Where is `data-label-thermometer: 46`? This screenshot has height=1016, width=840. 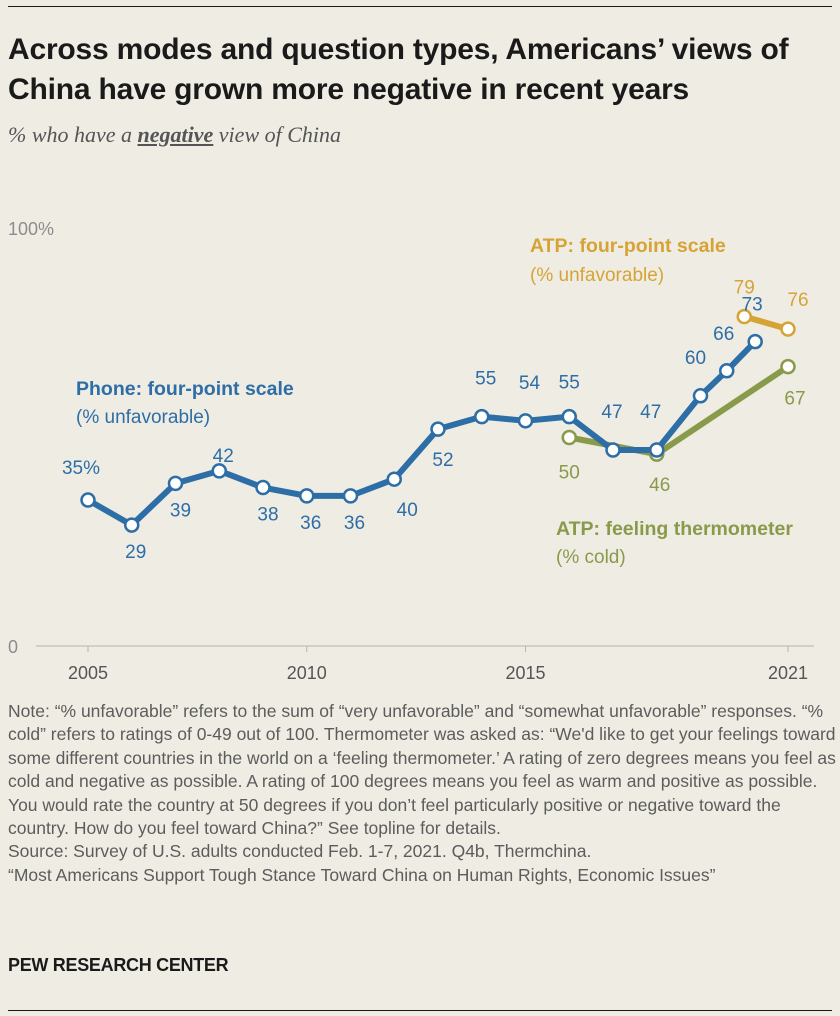 data-label-thermometer: 46 is located at coordinates (659, 485).